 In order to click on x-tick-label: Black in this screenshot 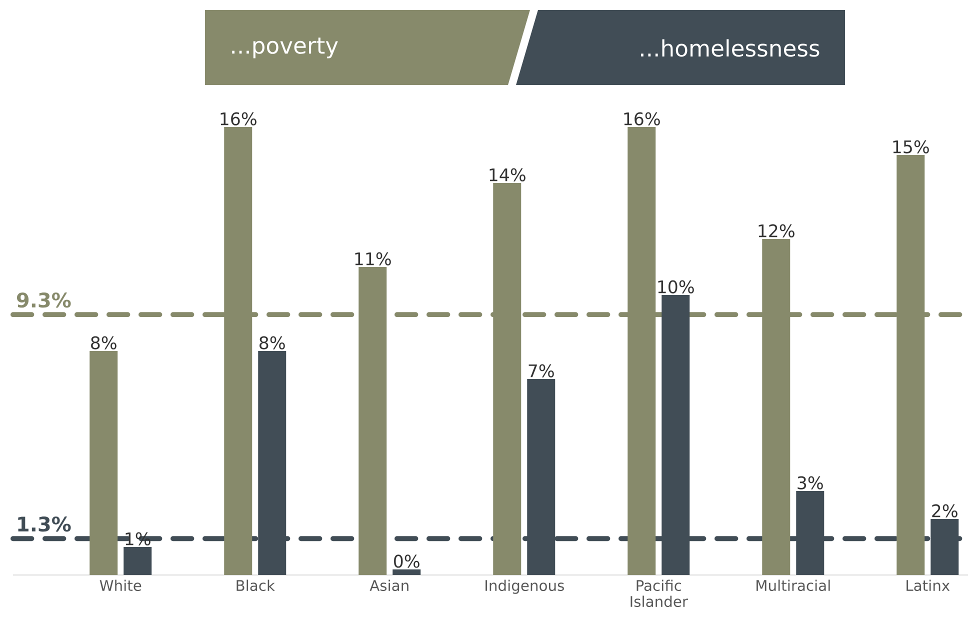, I will do `click(255, 586)`.